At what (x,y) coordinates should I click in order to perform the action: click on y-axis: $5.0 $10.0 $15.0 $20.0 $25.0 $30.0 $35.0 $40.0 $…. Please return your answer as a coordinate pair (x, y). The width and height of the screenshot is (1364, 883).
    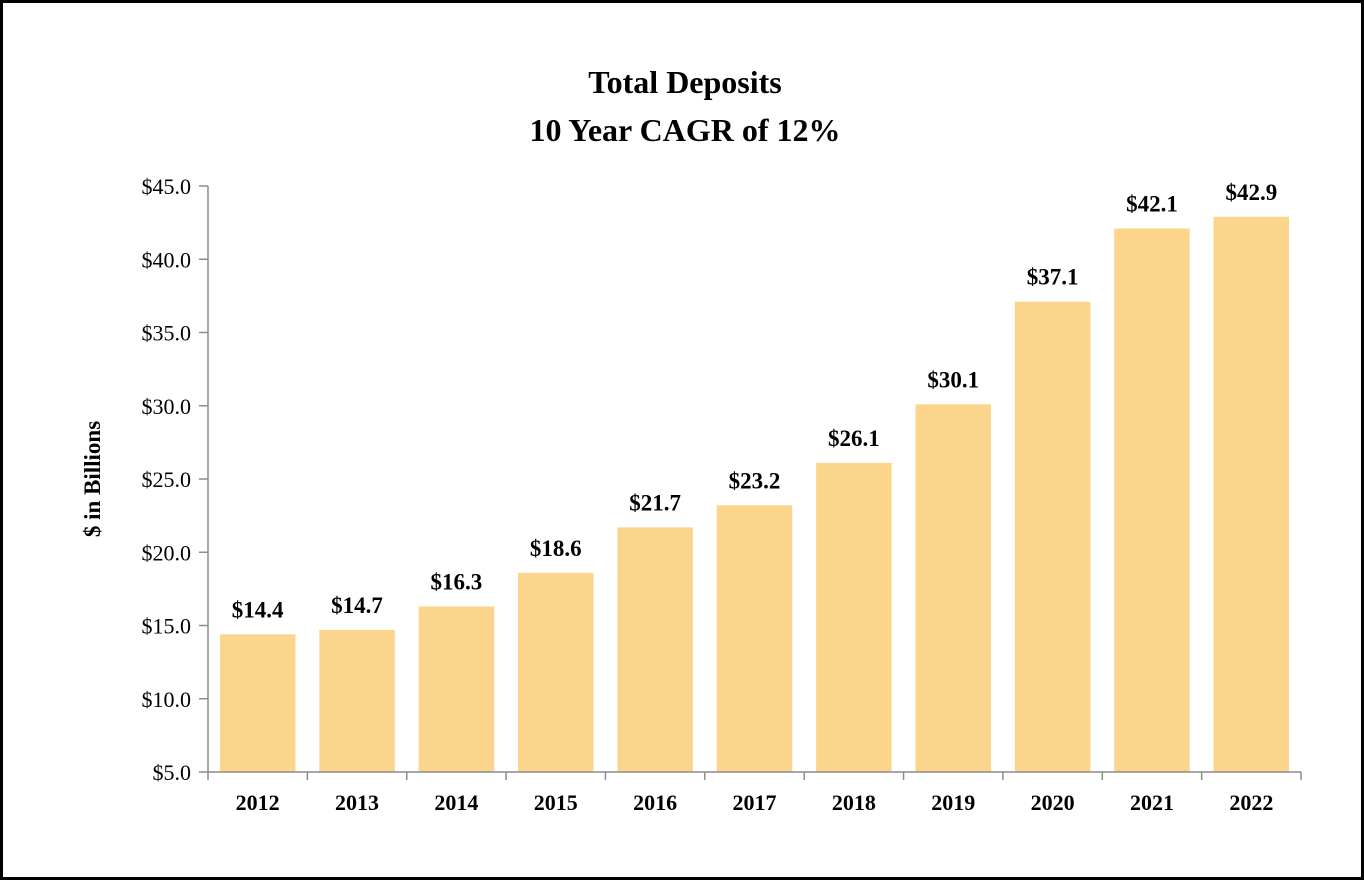
    Looking at the image, I should click on (175, 479).